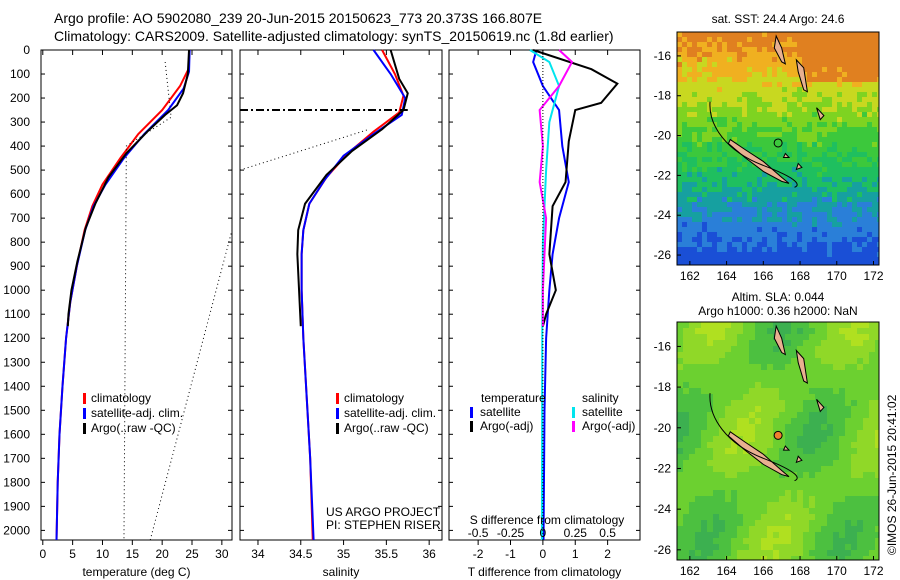 This screenshot has height=580, width=900. I want to click on lon-tick-label: 170, so click(837, 276).